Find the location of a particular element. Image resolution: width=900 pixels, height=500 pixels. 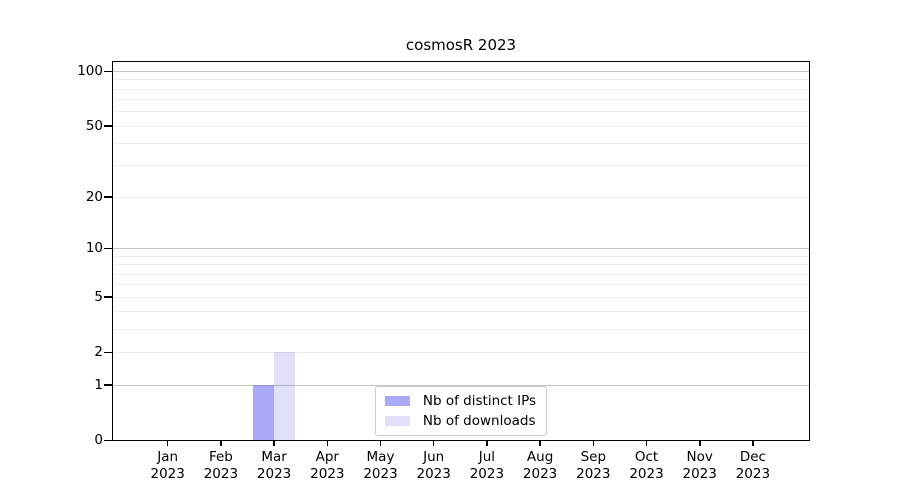

x-tick-label-may: May 2023 is located at coordinates (380, 465).